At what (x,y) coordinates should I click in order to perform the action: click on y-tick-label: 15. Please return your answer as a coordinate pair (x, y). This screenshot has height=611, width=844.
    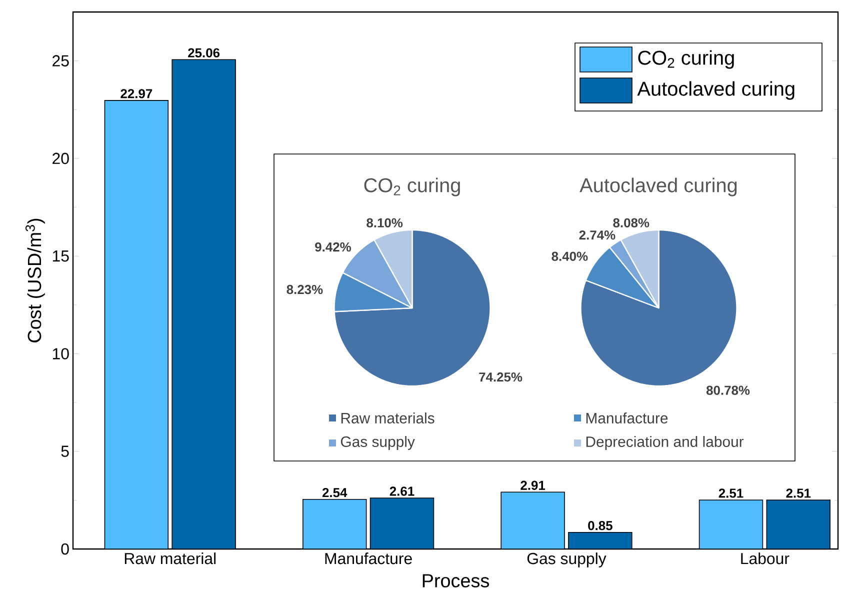
    Looking at the image, I should click on (60, 256).